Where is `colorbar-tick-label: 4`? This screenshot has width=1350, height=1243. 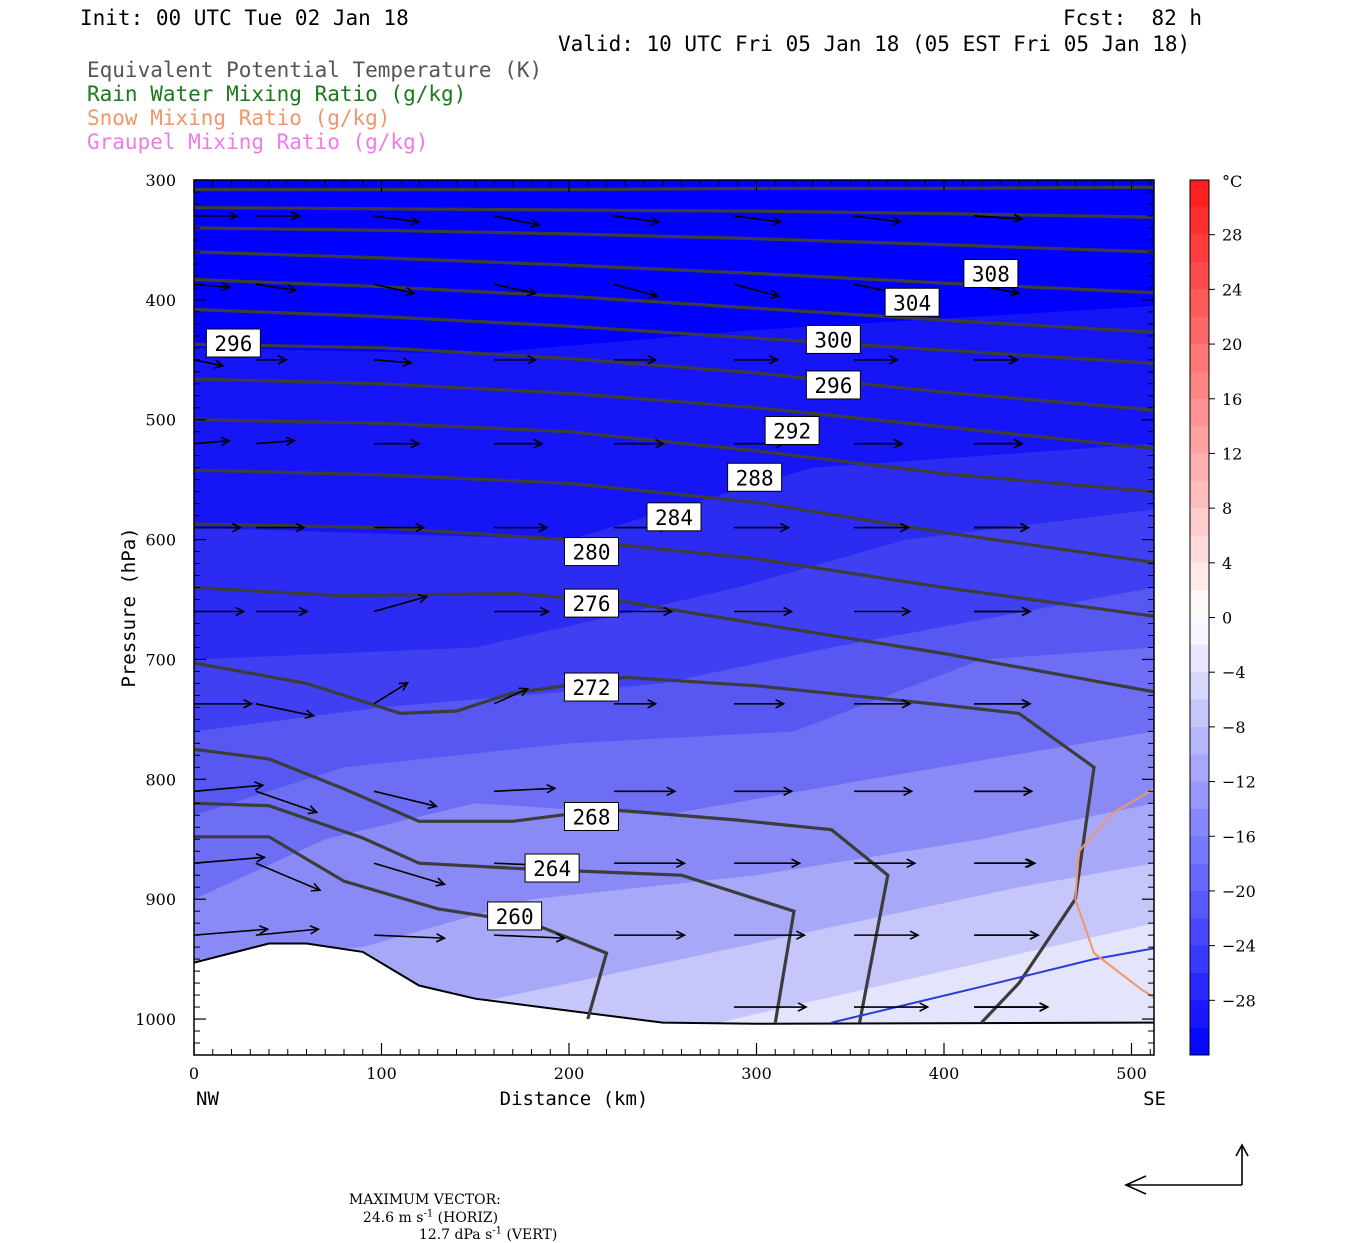 colorbar-tick-label: 4 is located at coordinates (1227, 563).